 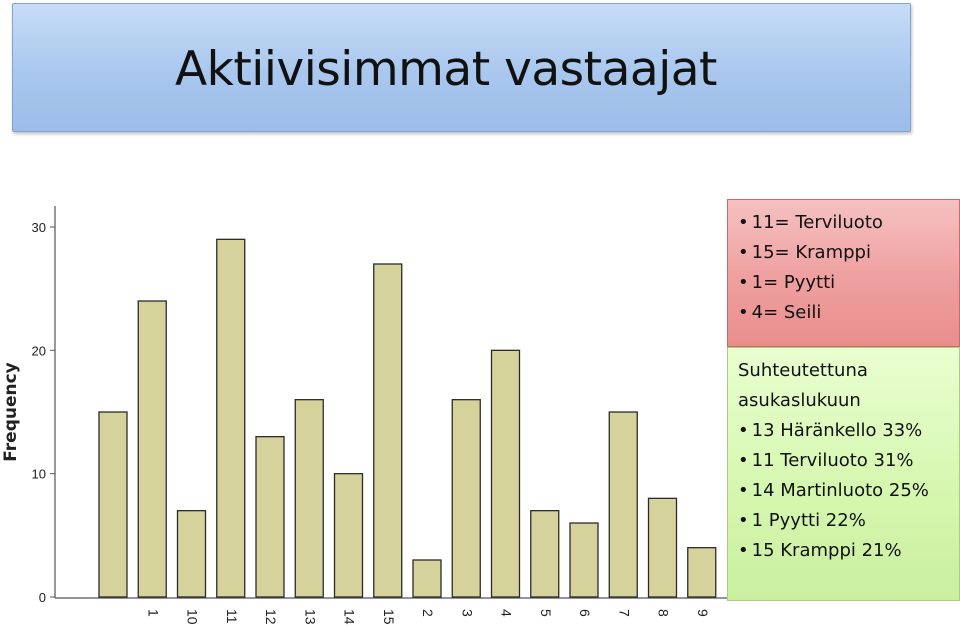 I want to click on y-tick-label: 0, so click(x=42, y=597).